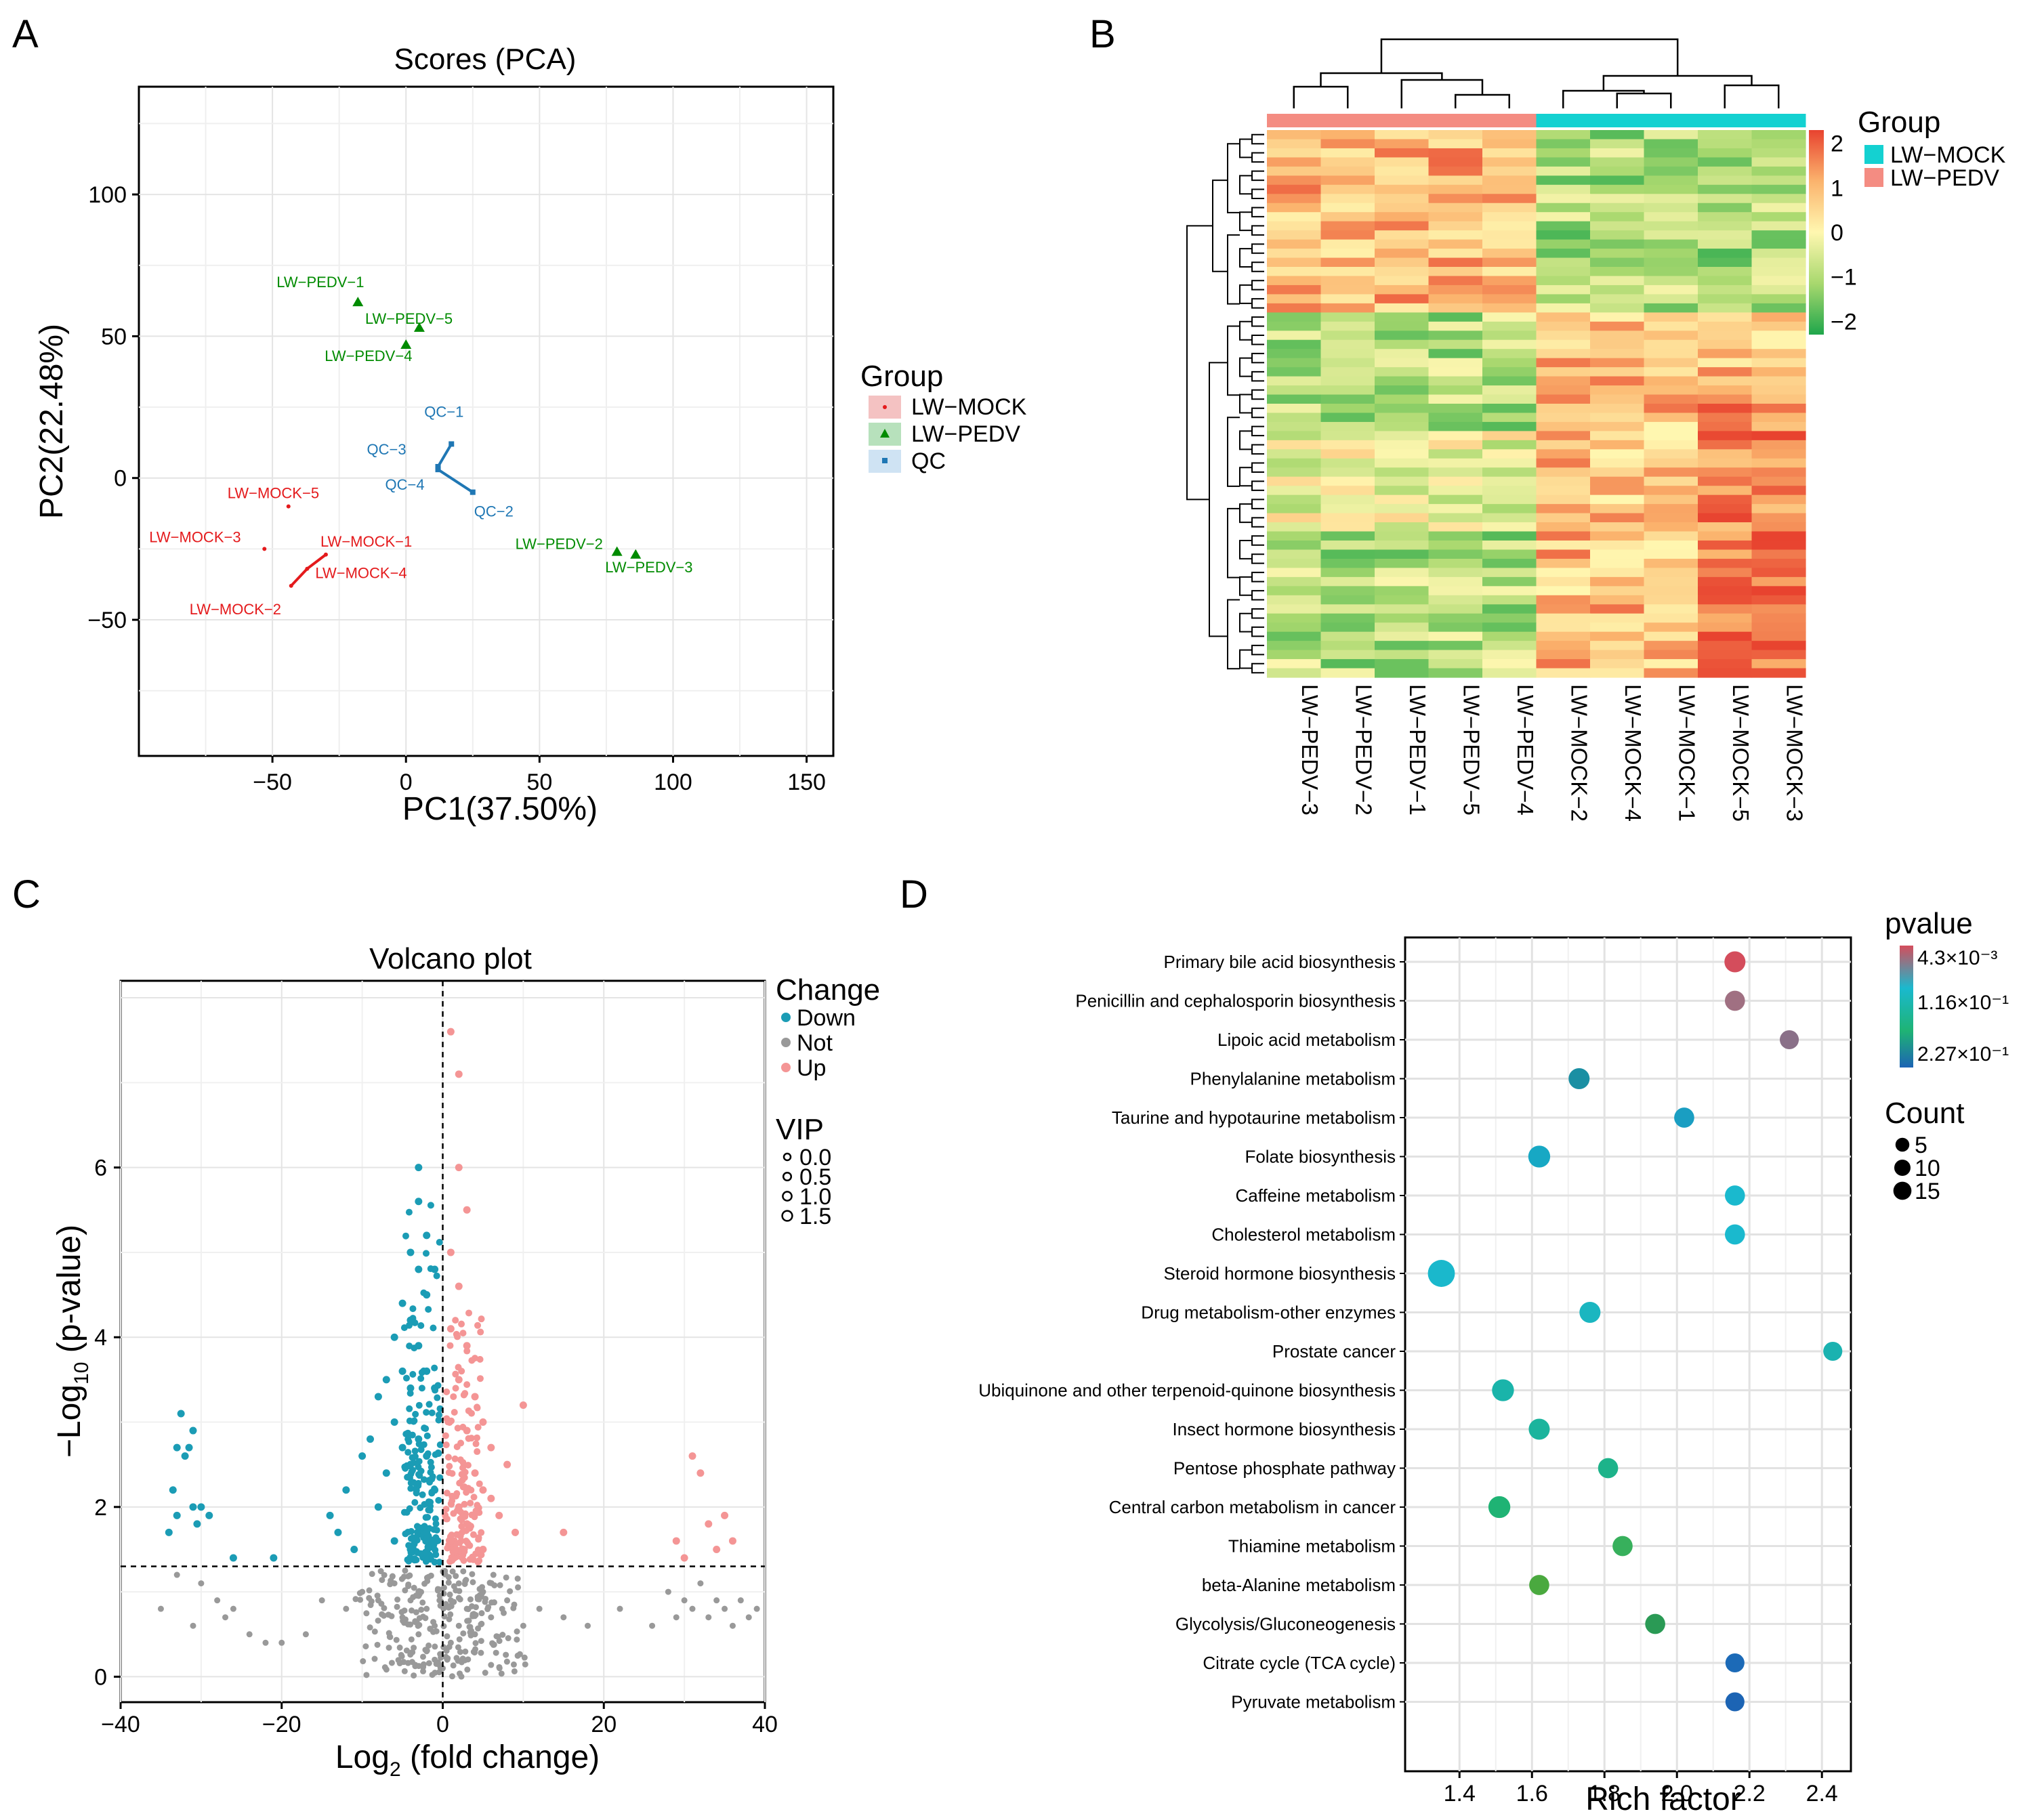 The image size is (2044, 1818). I want to click on pvalue-label: 4.3×10⁻³, so click(1957, 958).